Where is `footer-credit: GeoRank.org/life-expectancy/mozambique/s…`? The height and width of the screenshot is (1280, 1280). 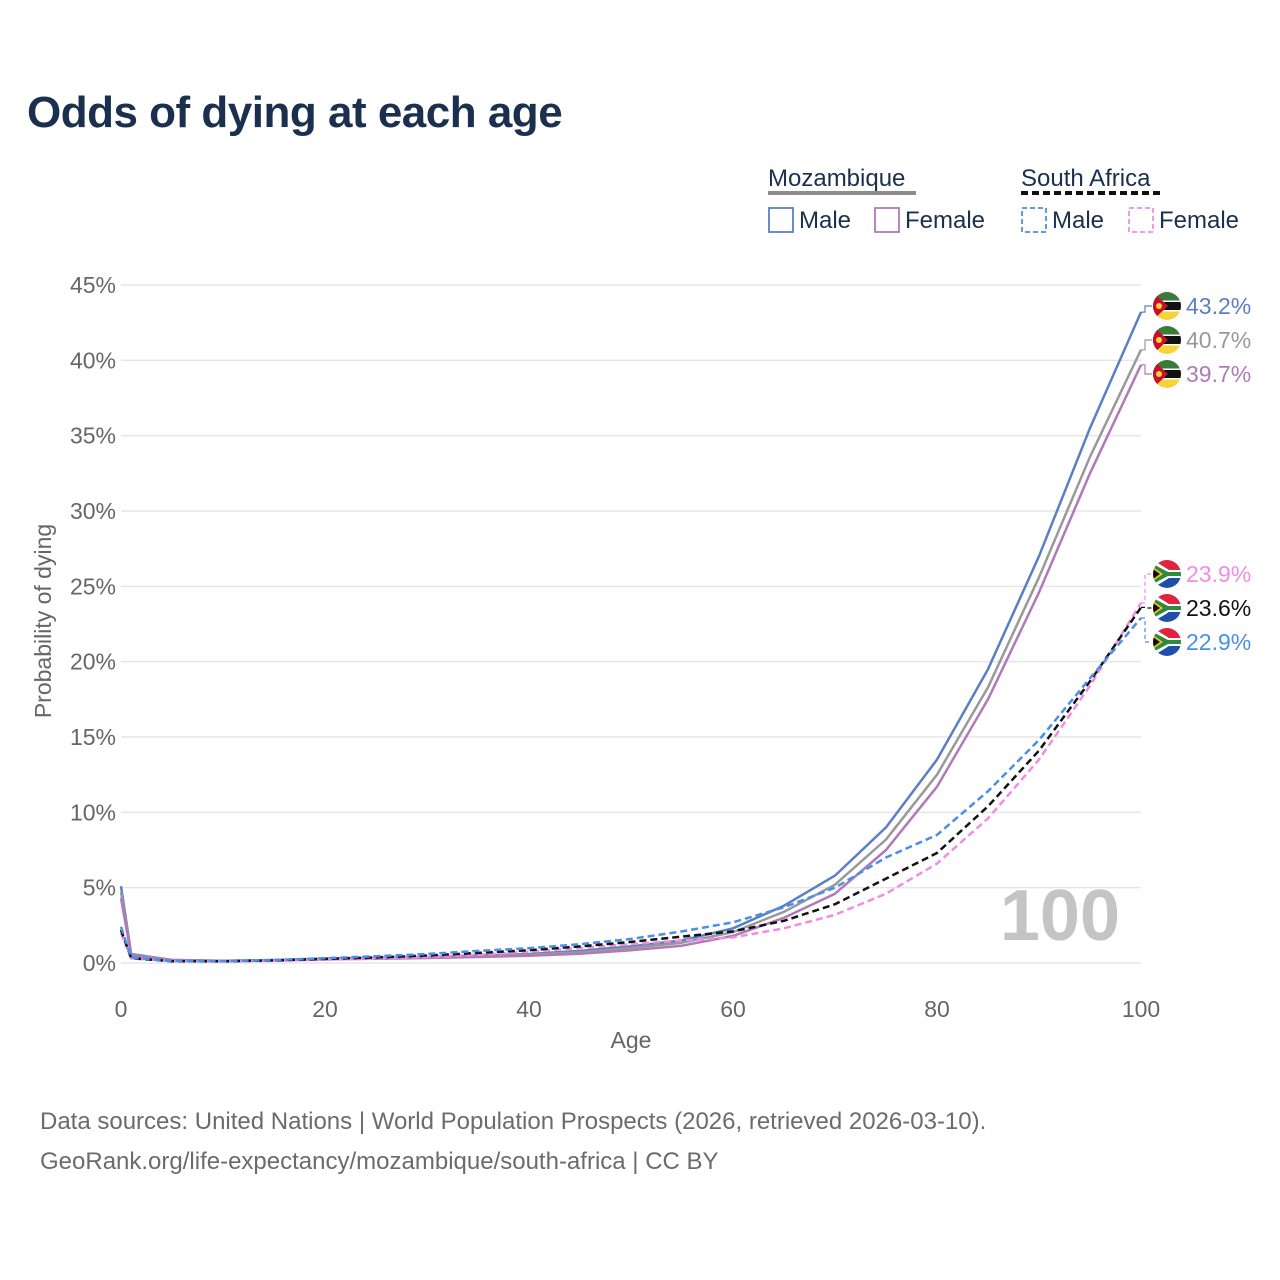 footer-credit: GeoRank.org/life-expectancy/mozambique/s… is located at coordinates (379, 1161).